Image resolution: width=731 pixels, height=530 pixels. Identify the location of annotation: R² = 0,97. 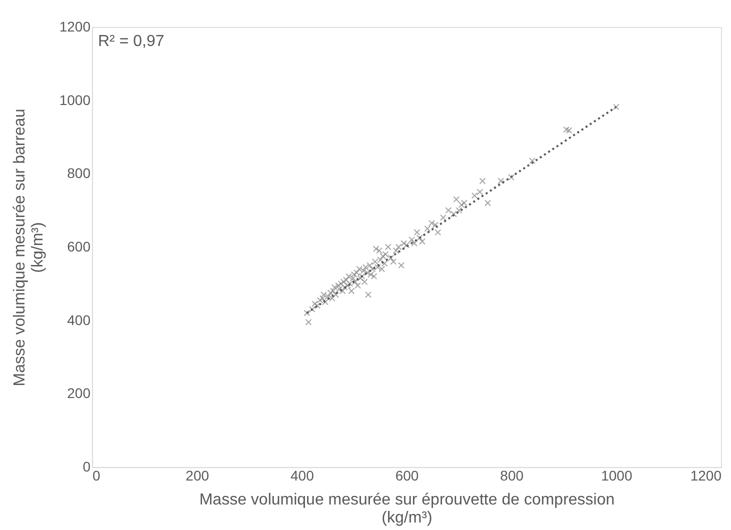
(131, 41).